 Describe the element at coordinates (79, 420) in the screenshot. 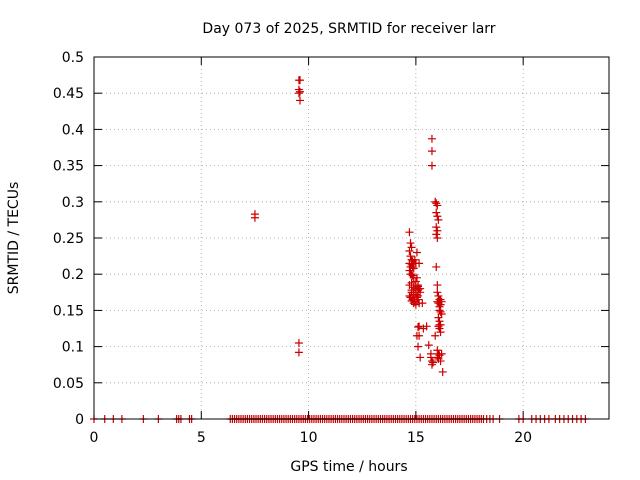

I see `y-tick-label: 0` at that location.